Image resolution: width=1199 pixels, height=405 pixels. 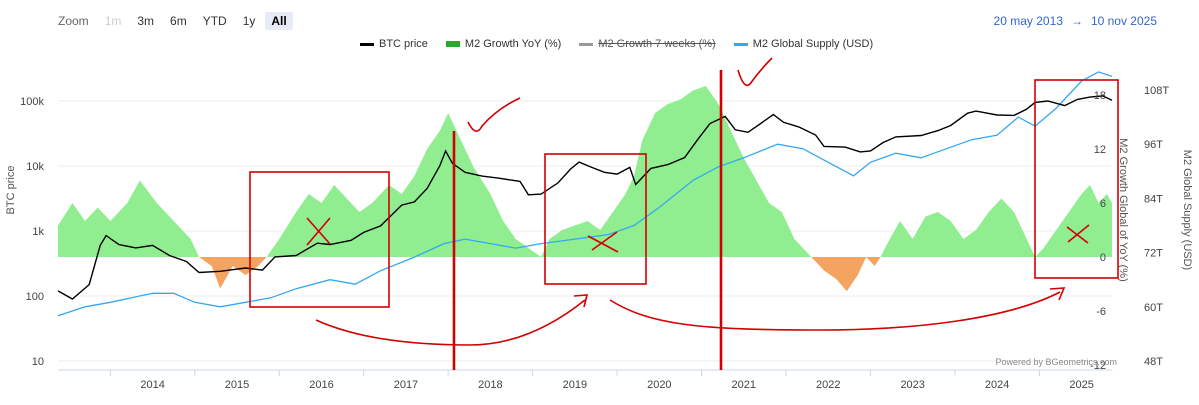 I want to click on supply-axis-tick-label: 108T, so click(x=1156, y=91).